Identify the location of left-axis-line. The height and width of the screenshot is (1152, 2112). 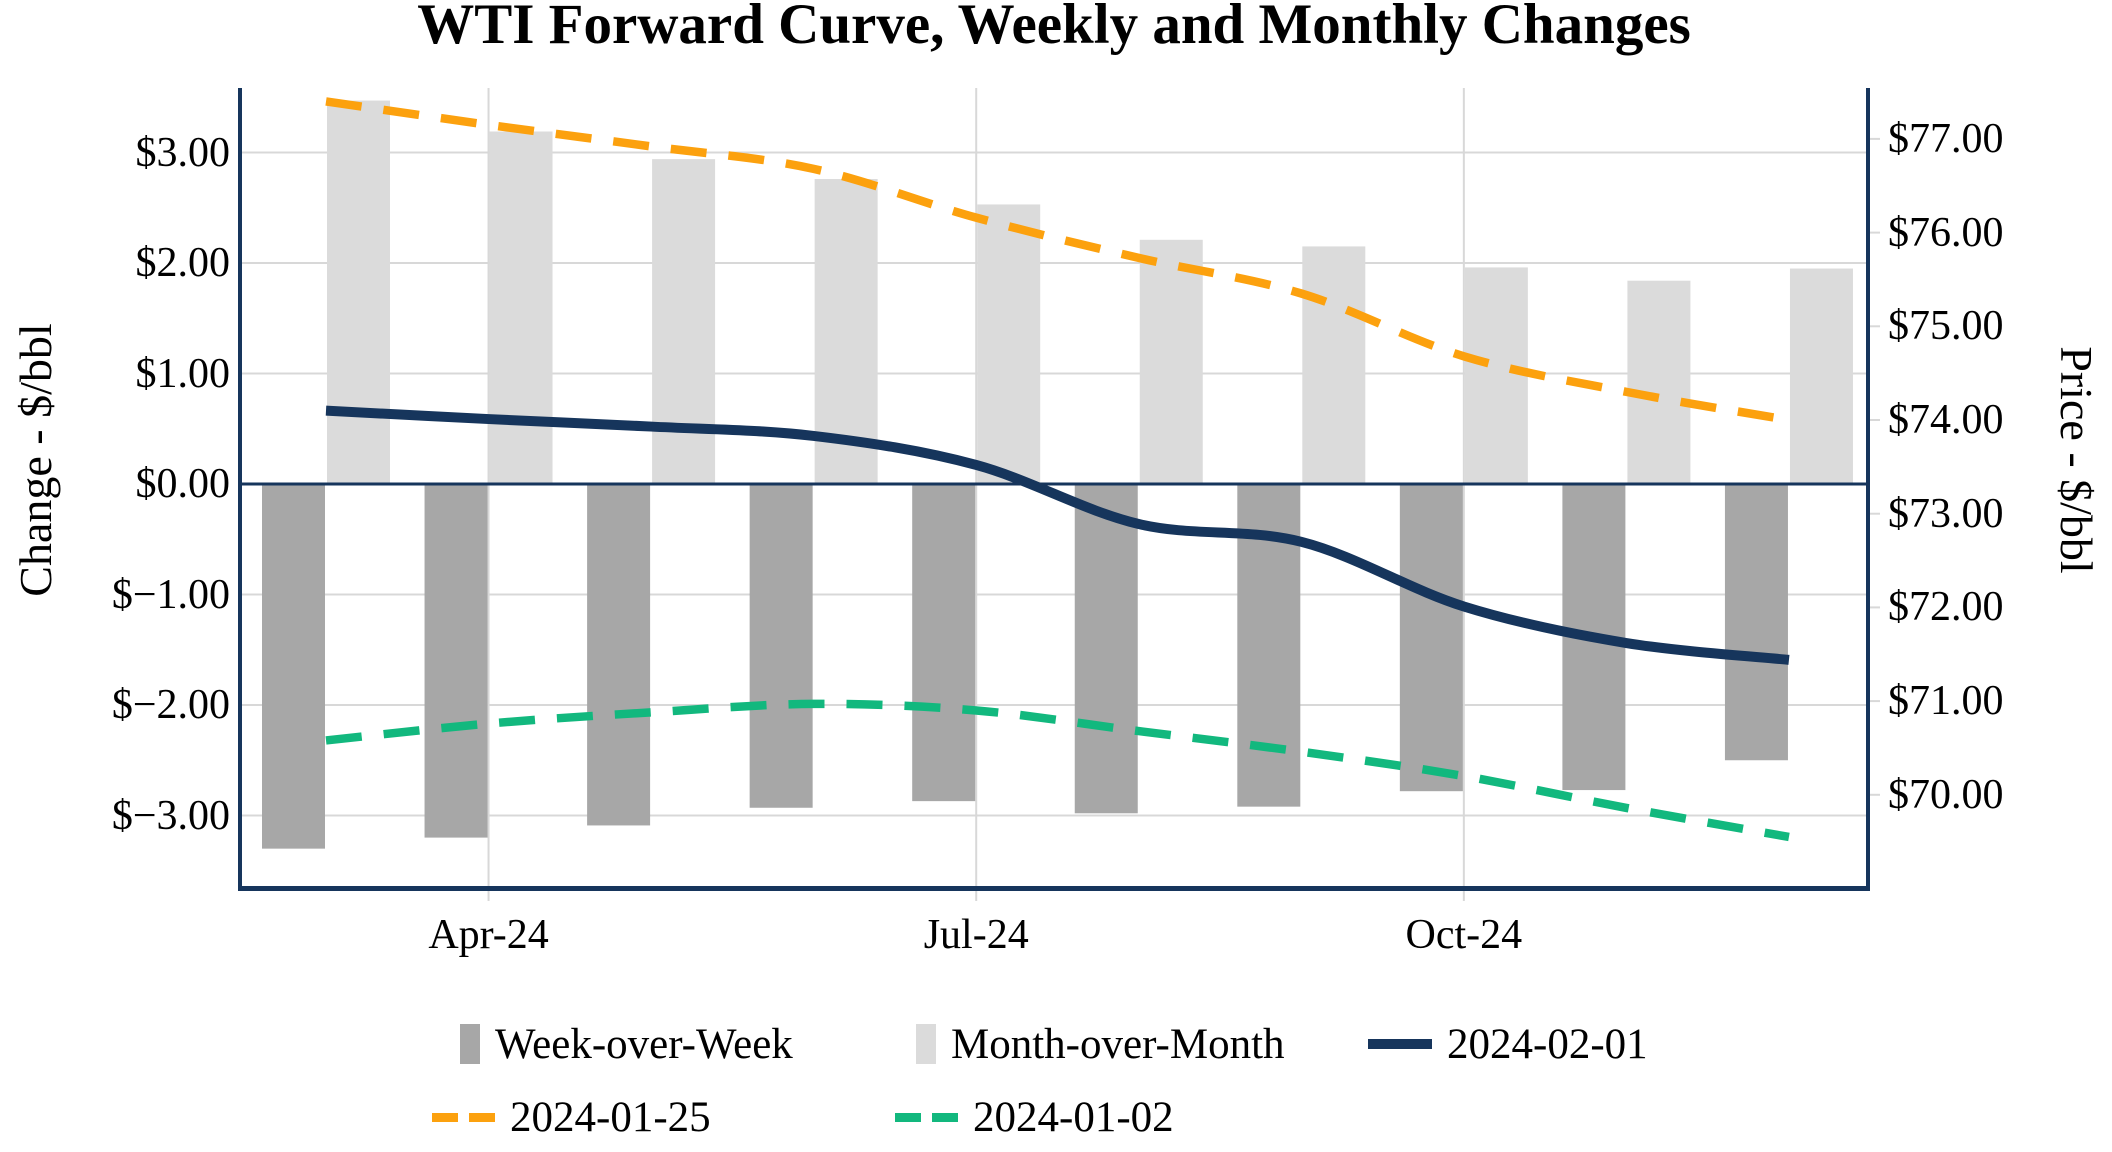
(240, 489).